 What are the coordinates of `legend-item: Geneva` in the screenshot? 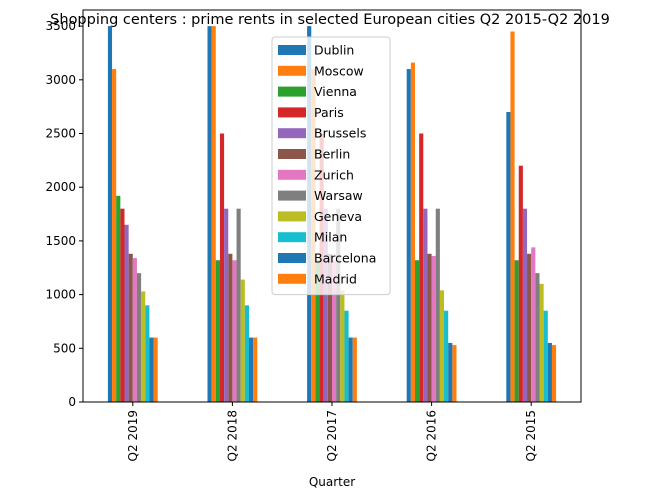 It's located at (320, 216).